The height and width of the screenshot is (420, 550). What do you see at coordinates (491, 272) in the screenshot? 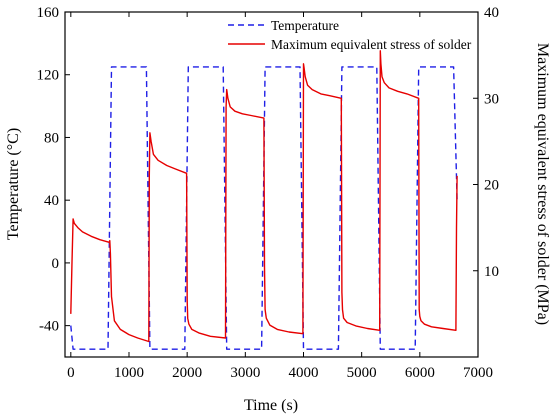
I see `right-y-tick-label: 10` at bounding box center [491, 272].